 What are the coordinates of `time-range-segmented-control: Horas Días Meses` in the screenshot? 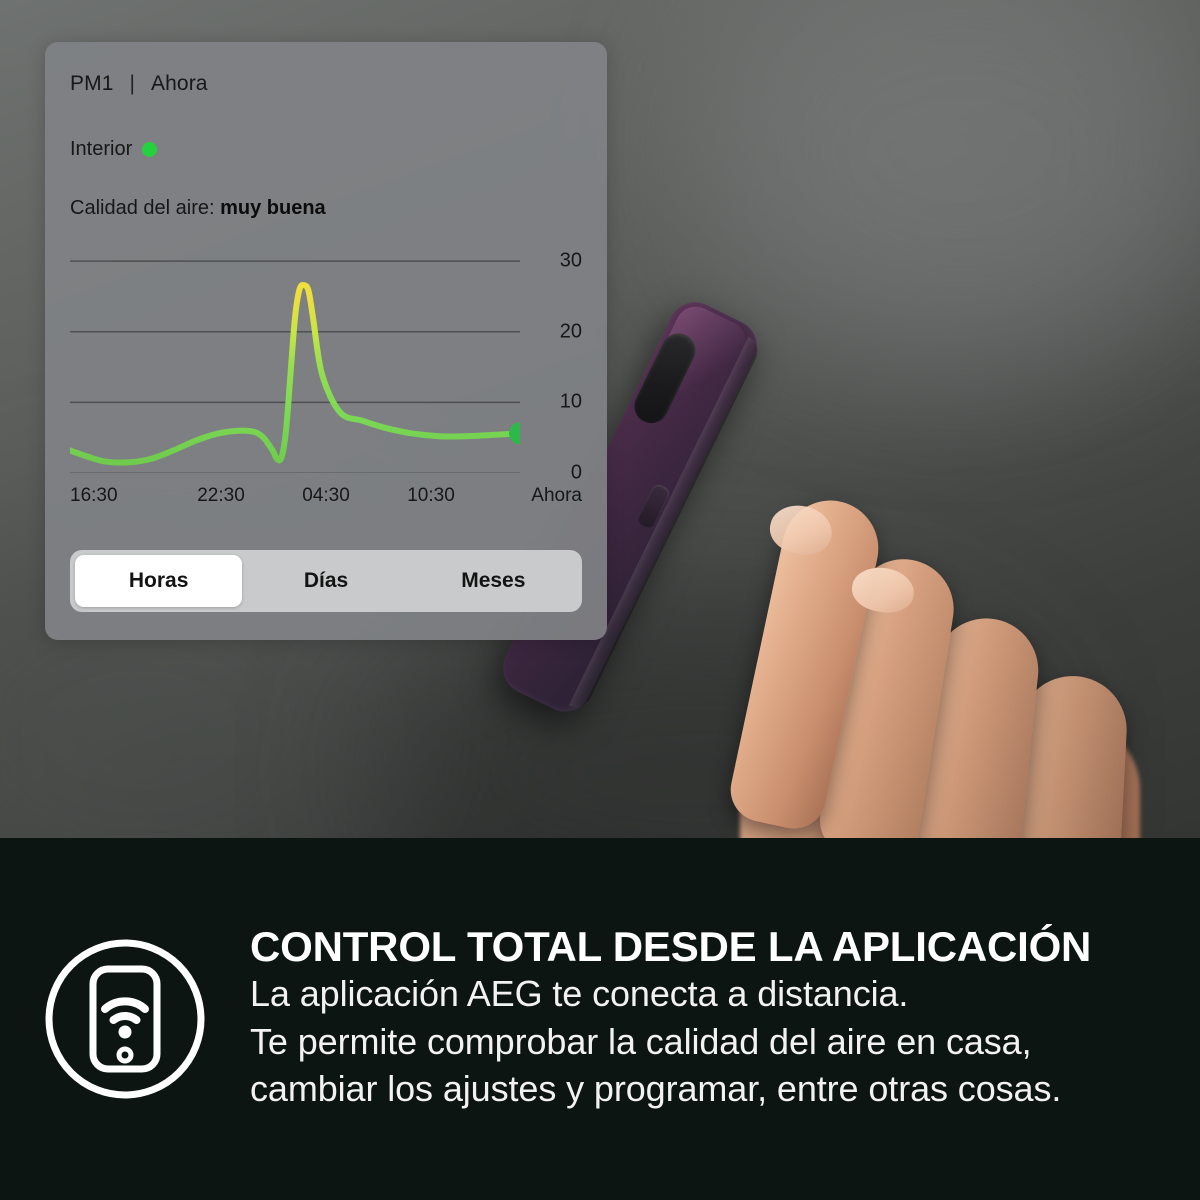 It's located at (326, 581).